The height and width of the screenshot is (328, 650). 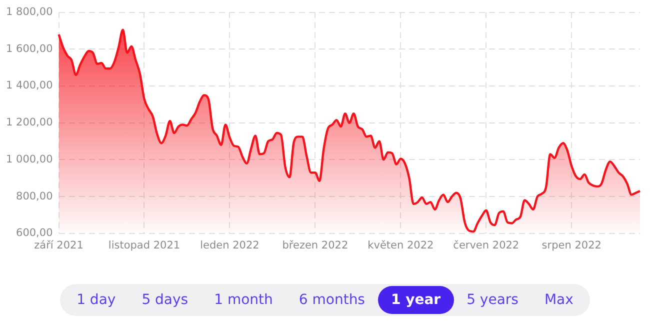 I want to click on text: 5 years, so click(x=493, y=300).